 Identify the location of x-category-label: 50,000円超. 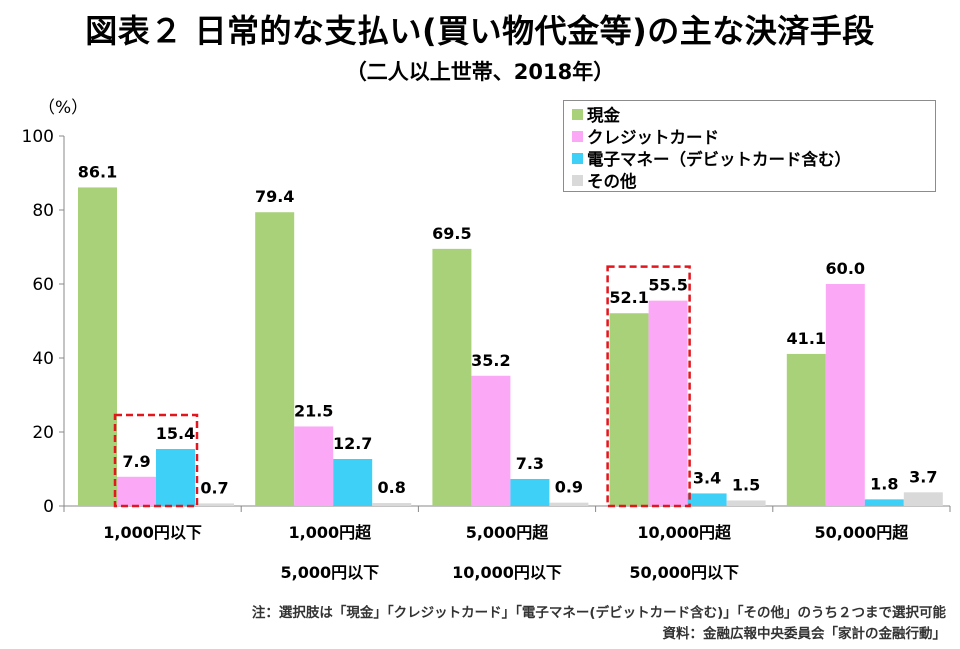
(862, 532).